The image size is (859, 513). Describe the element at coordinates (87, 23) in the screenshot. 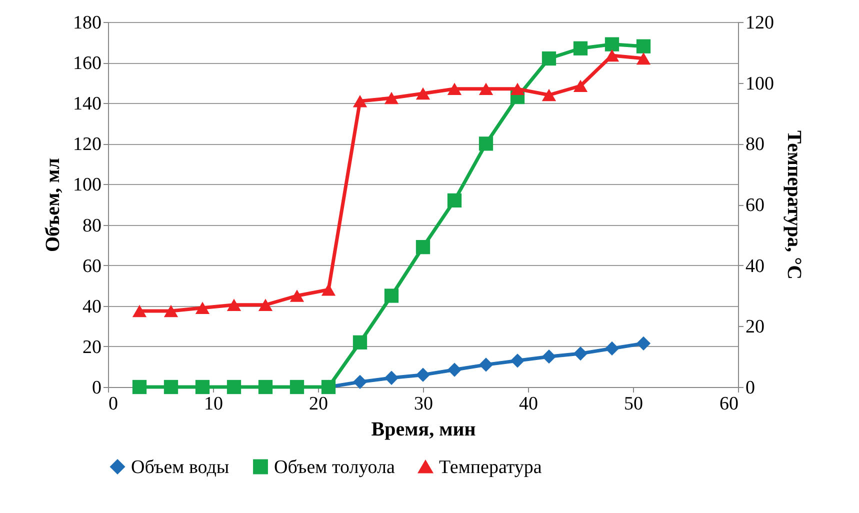

I see `y-tick-label: 180` at that location.